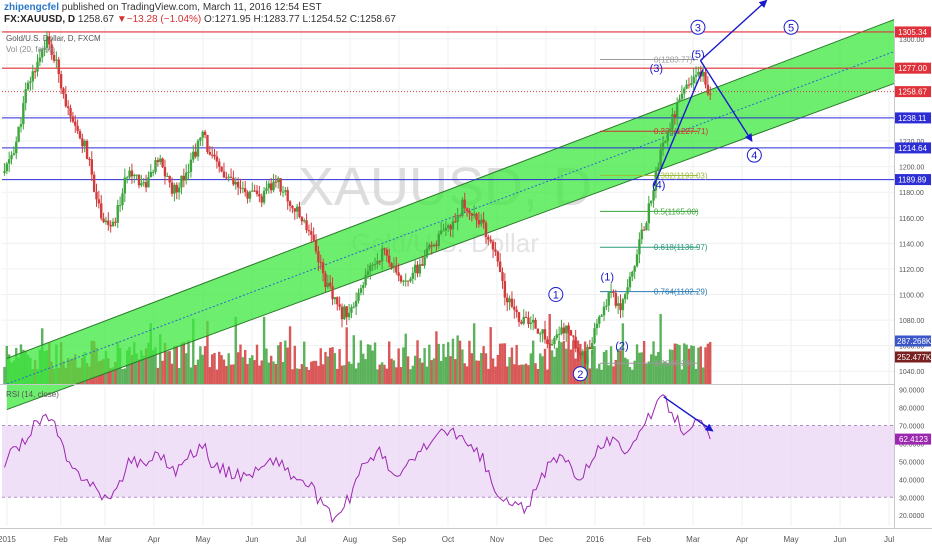  Describe the element at coordinates (96, 19) in the screenshot. I see `last-price: 1258.67` at that location.